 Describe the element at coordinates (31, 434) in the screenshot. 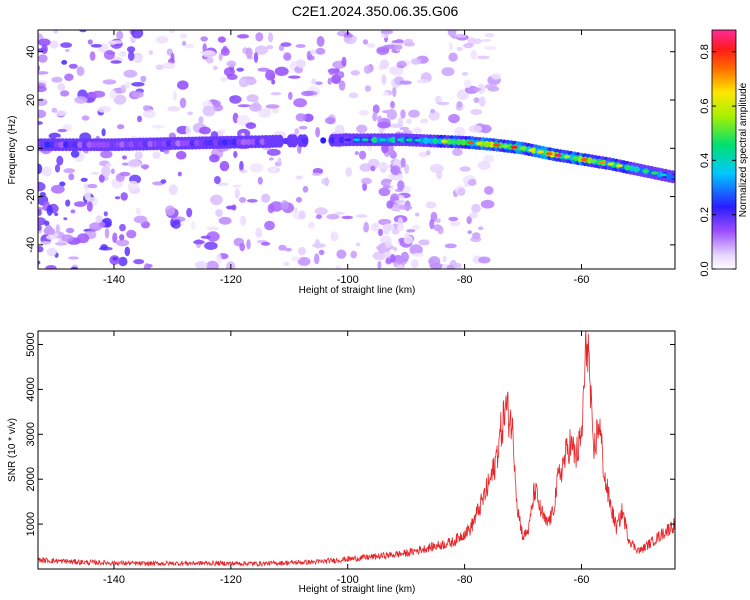

I see `y-tick-label: 3000` at that location.